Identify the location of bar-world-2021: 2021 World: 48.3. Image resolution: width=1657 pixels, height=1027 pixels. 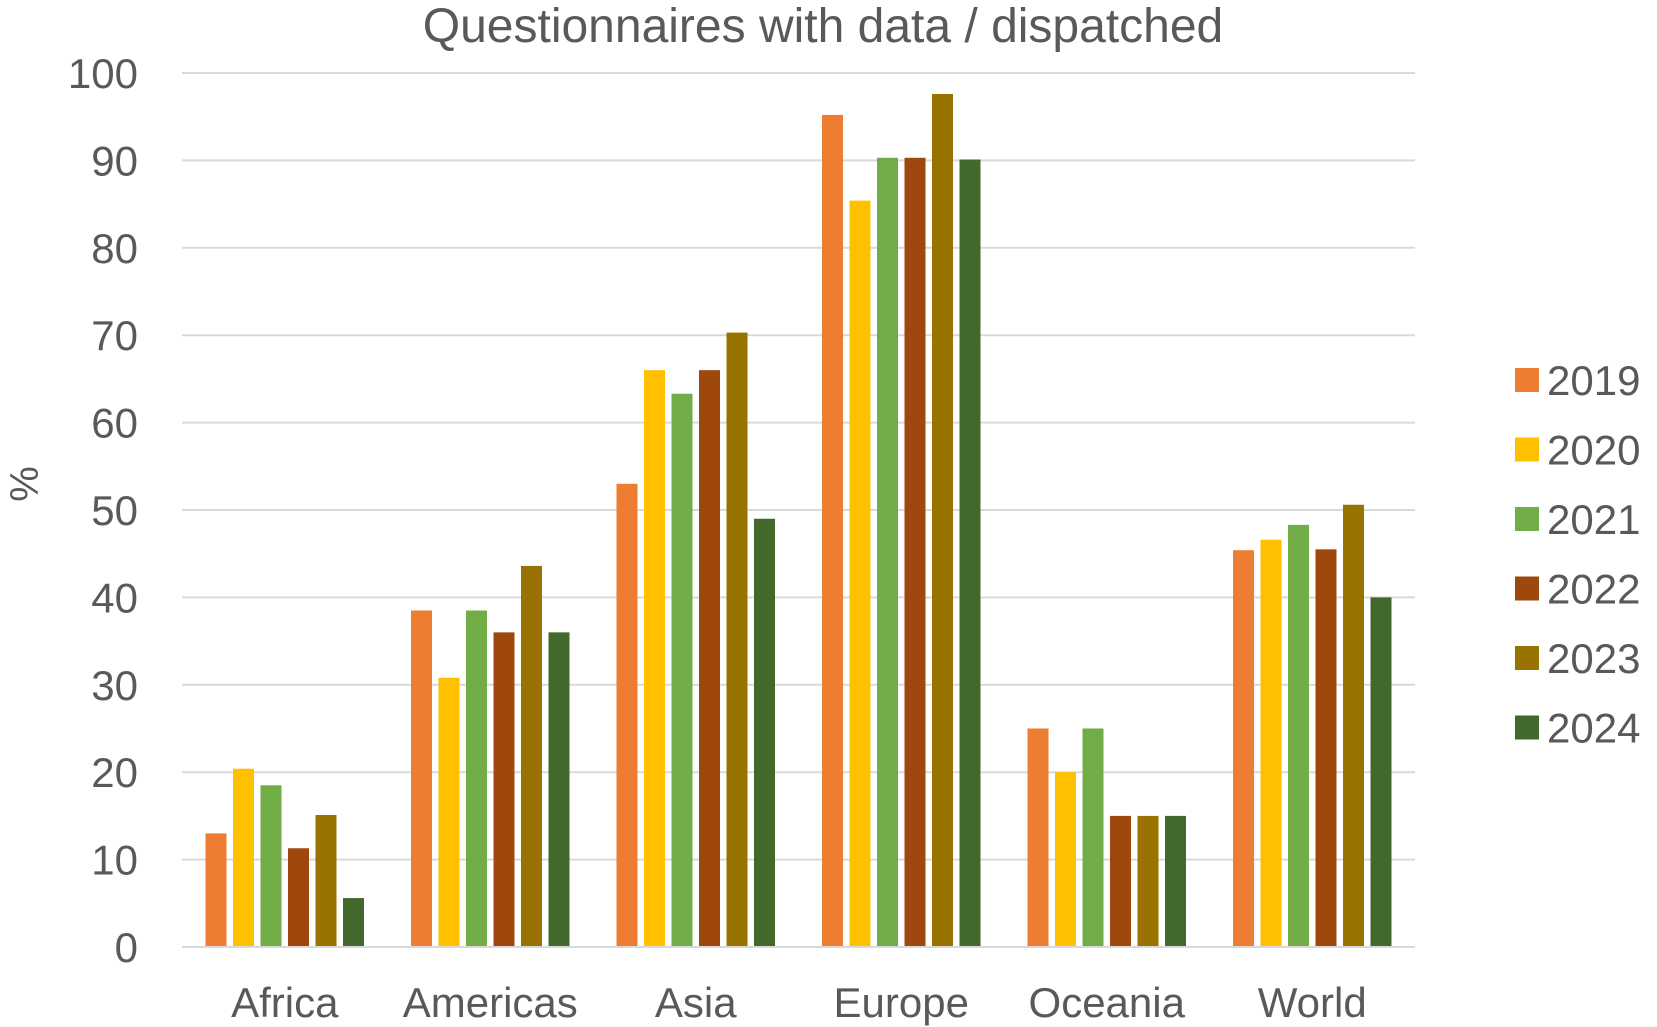
(1298, 735).